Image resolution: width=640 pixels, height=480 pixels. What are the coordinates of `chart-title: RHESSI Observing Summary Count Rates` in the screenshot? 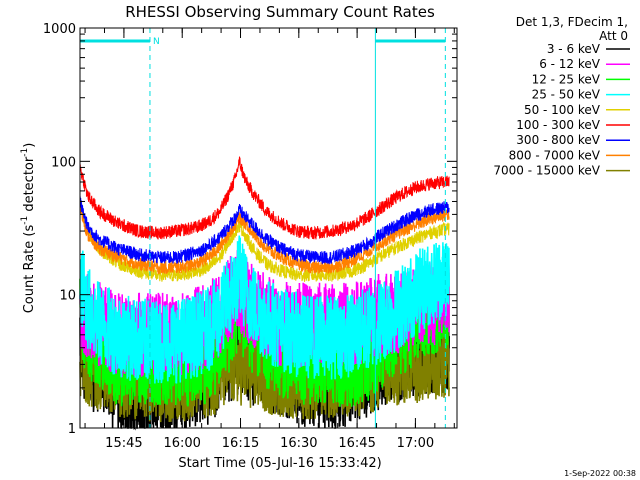 It's located at (280, 12).